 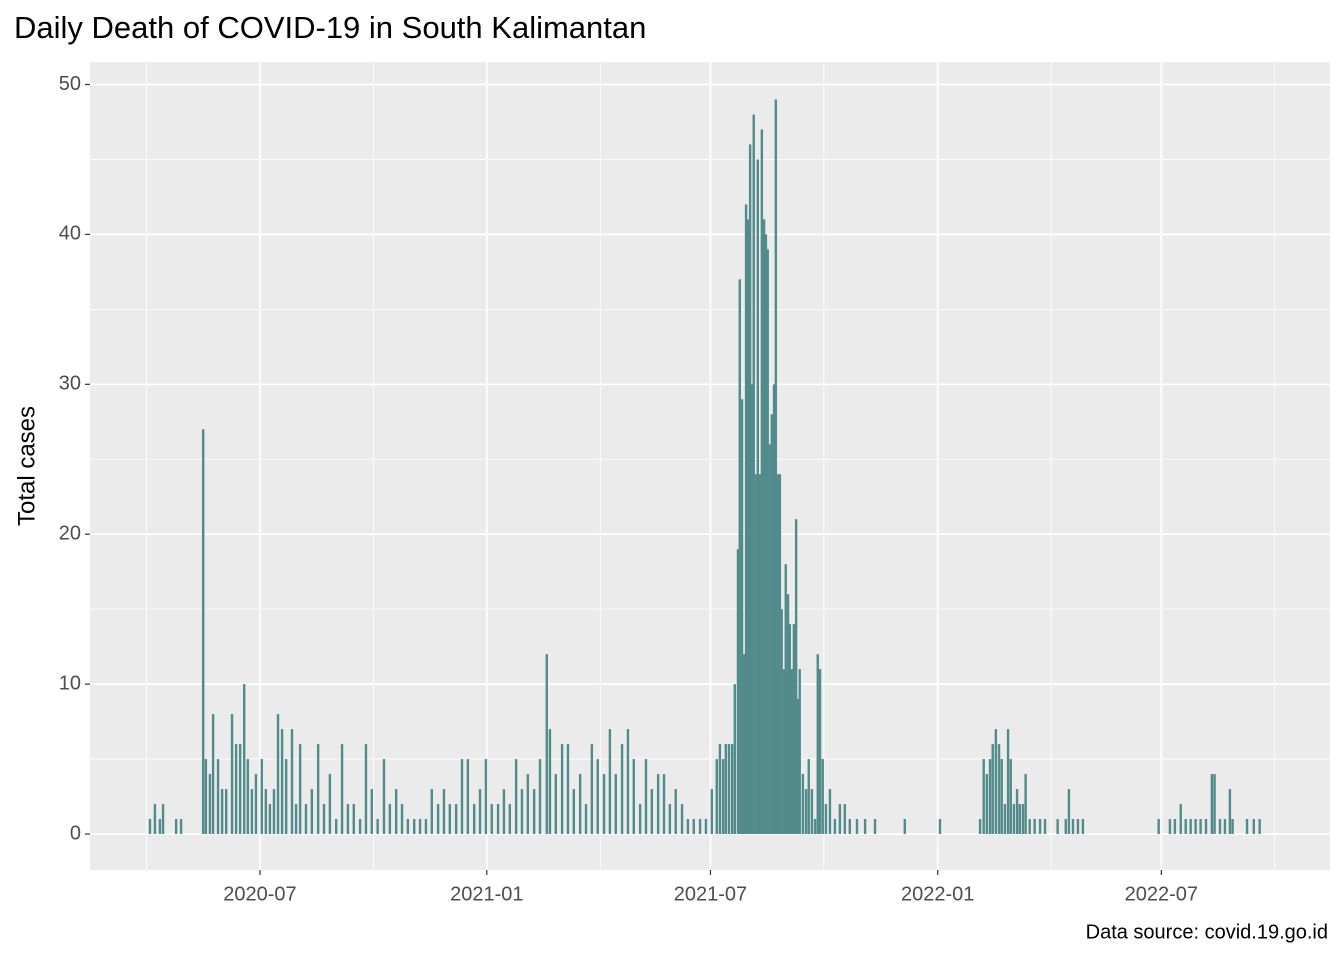 I want to click on x-tick-label: 2021-07, so click(x=710, y=894).